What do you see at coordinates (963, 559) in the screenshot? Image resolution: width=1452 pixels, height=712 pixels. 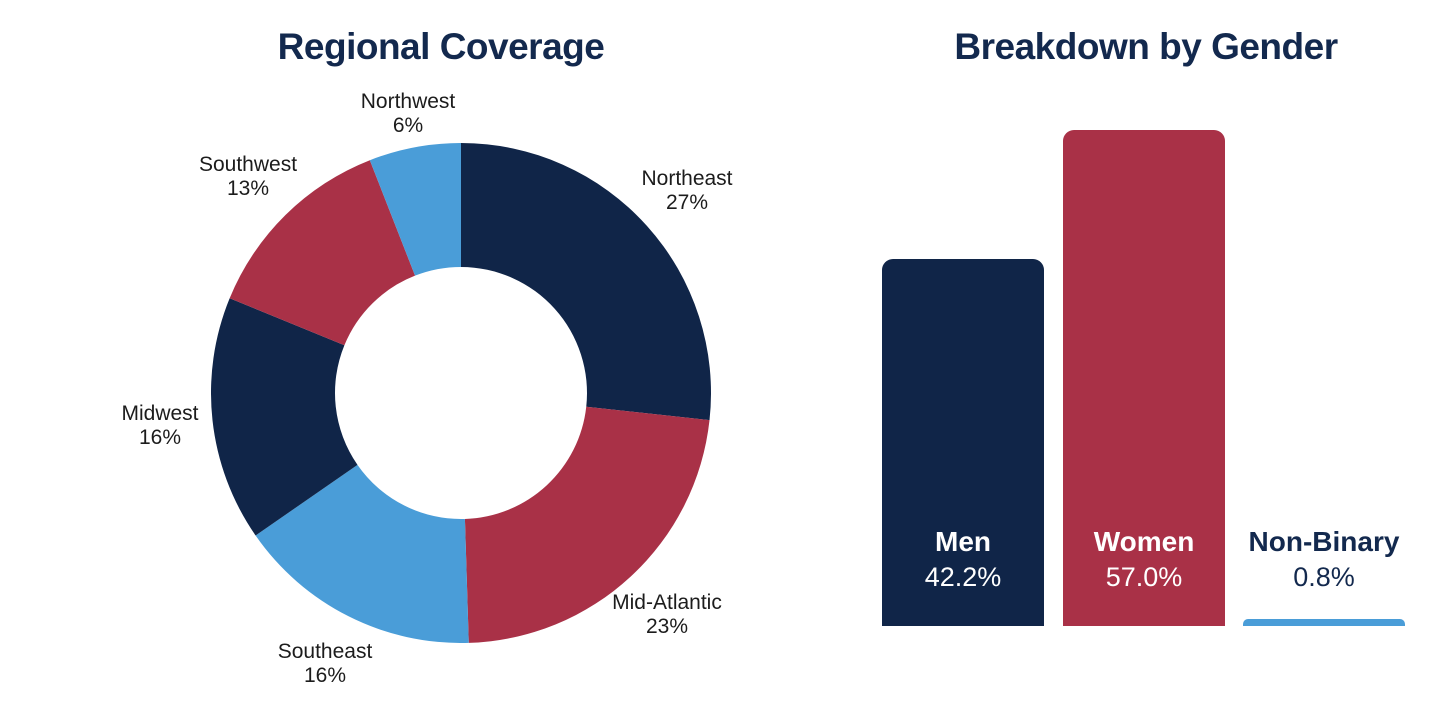 I see `bar-label-men: Men 42.2%` at bounding box center [963, 559].